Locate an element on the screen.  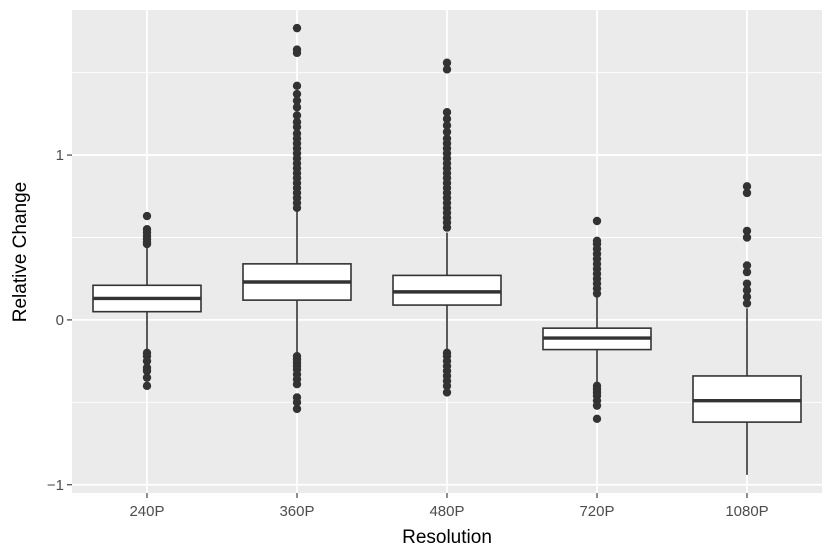
x-tick-label: 1080P is located at coordinates (746, 511).